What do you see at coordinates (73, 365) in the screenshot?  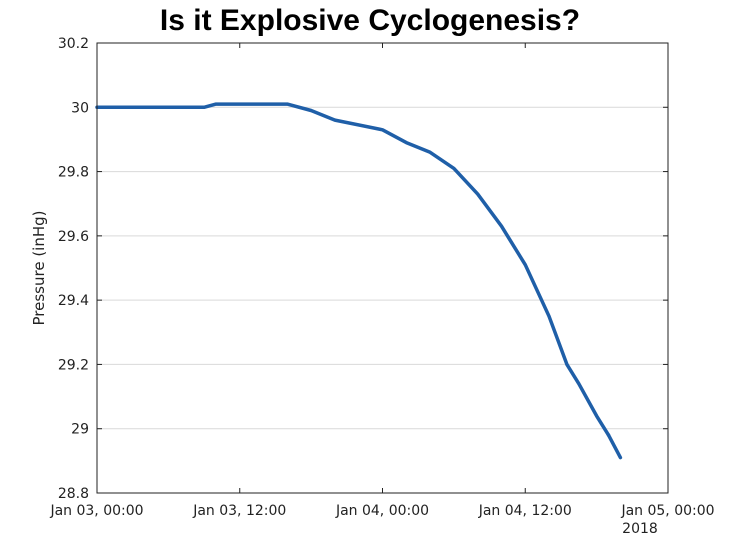 I see `y-tick-label: 29.2` at bounding box center [73, 365].